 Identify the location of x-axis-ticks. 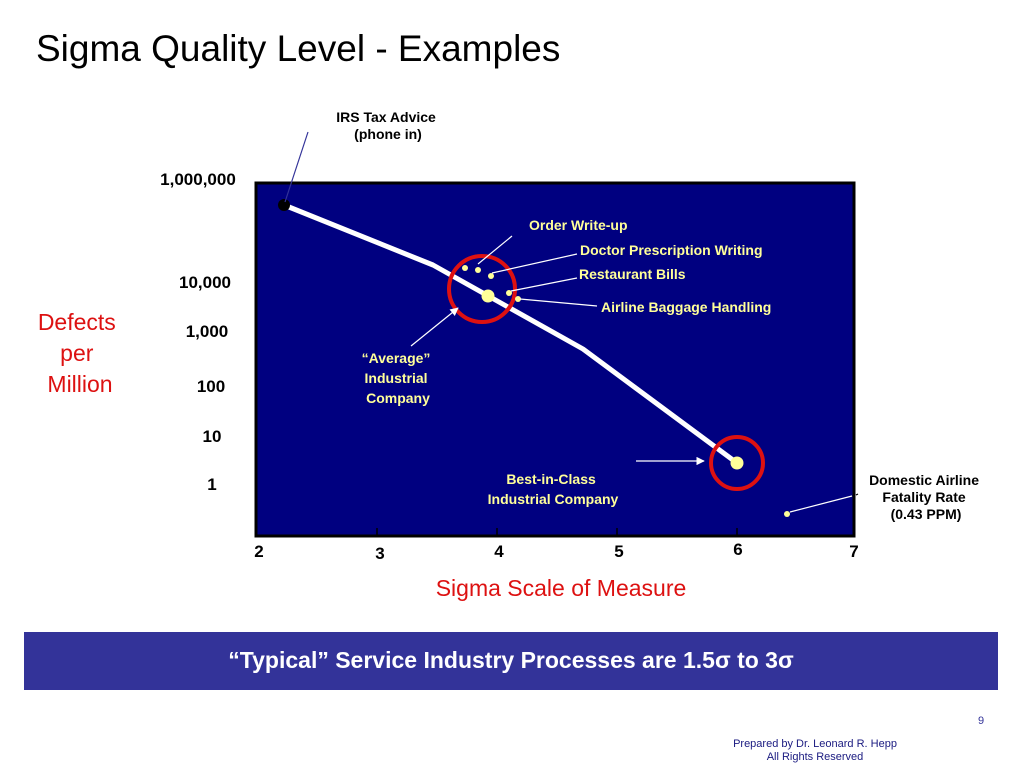
(557, 532).